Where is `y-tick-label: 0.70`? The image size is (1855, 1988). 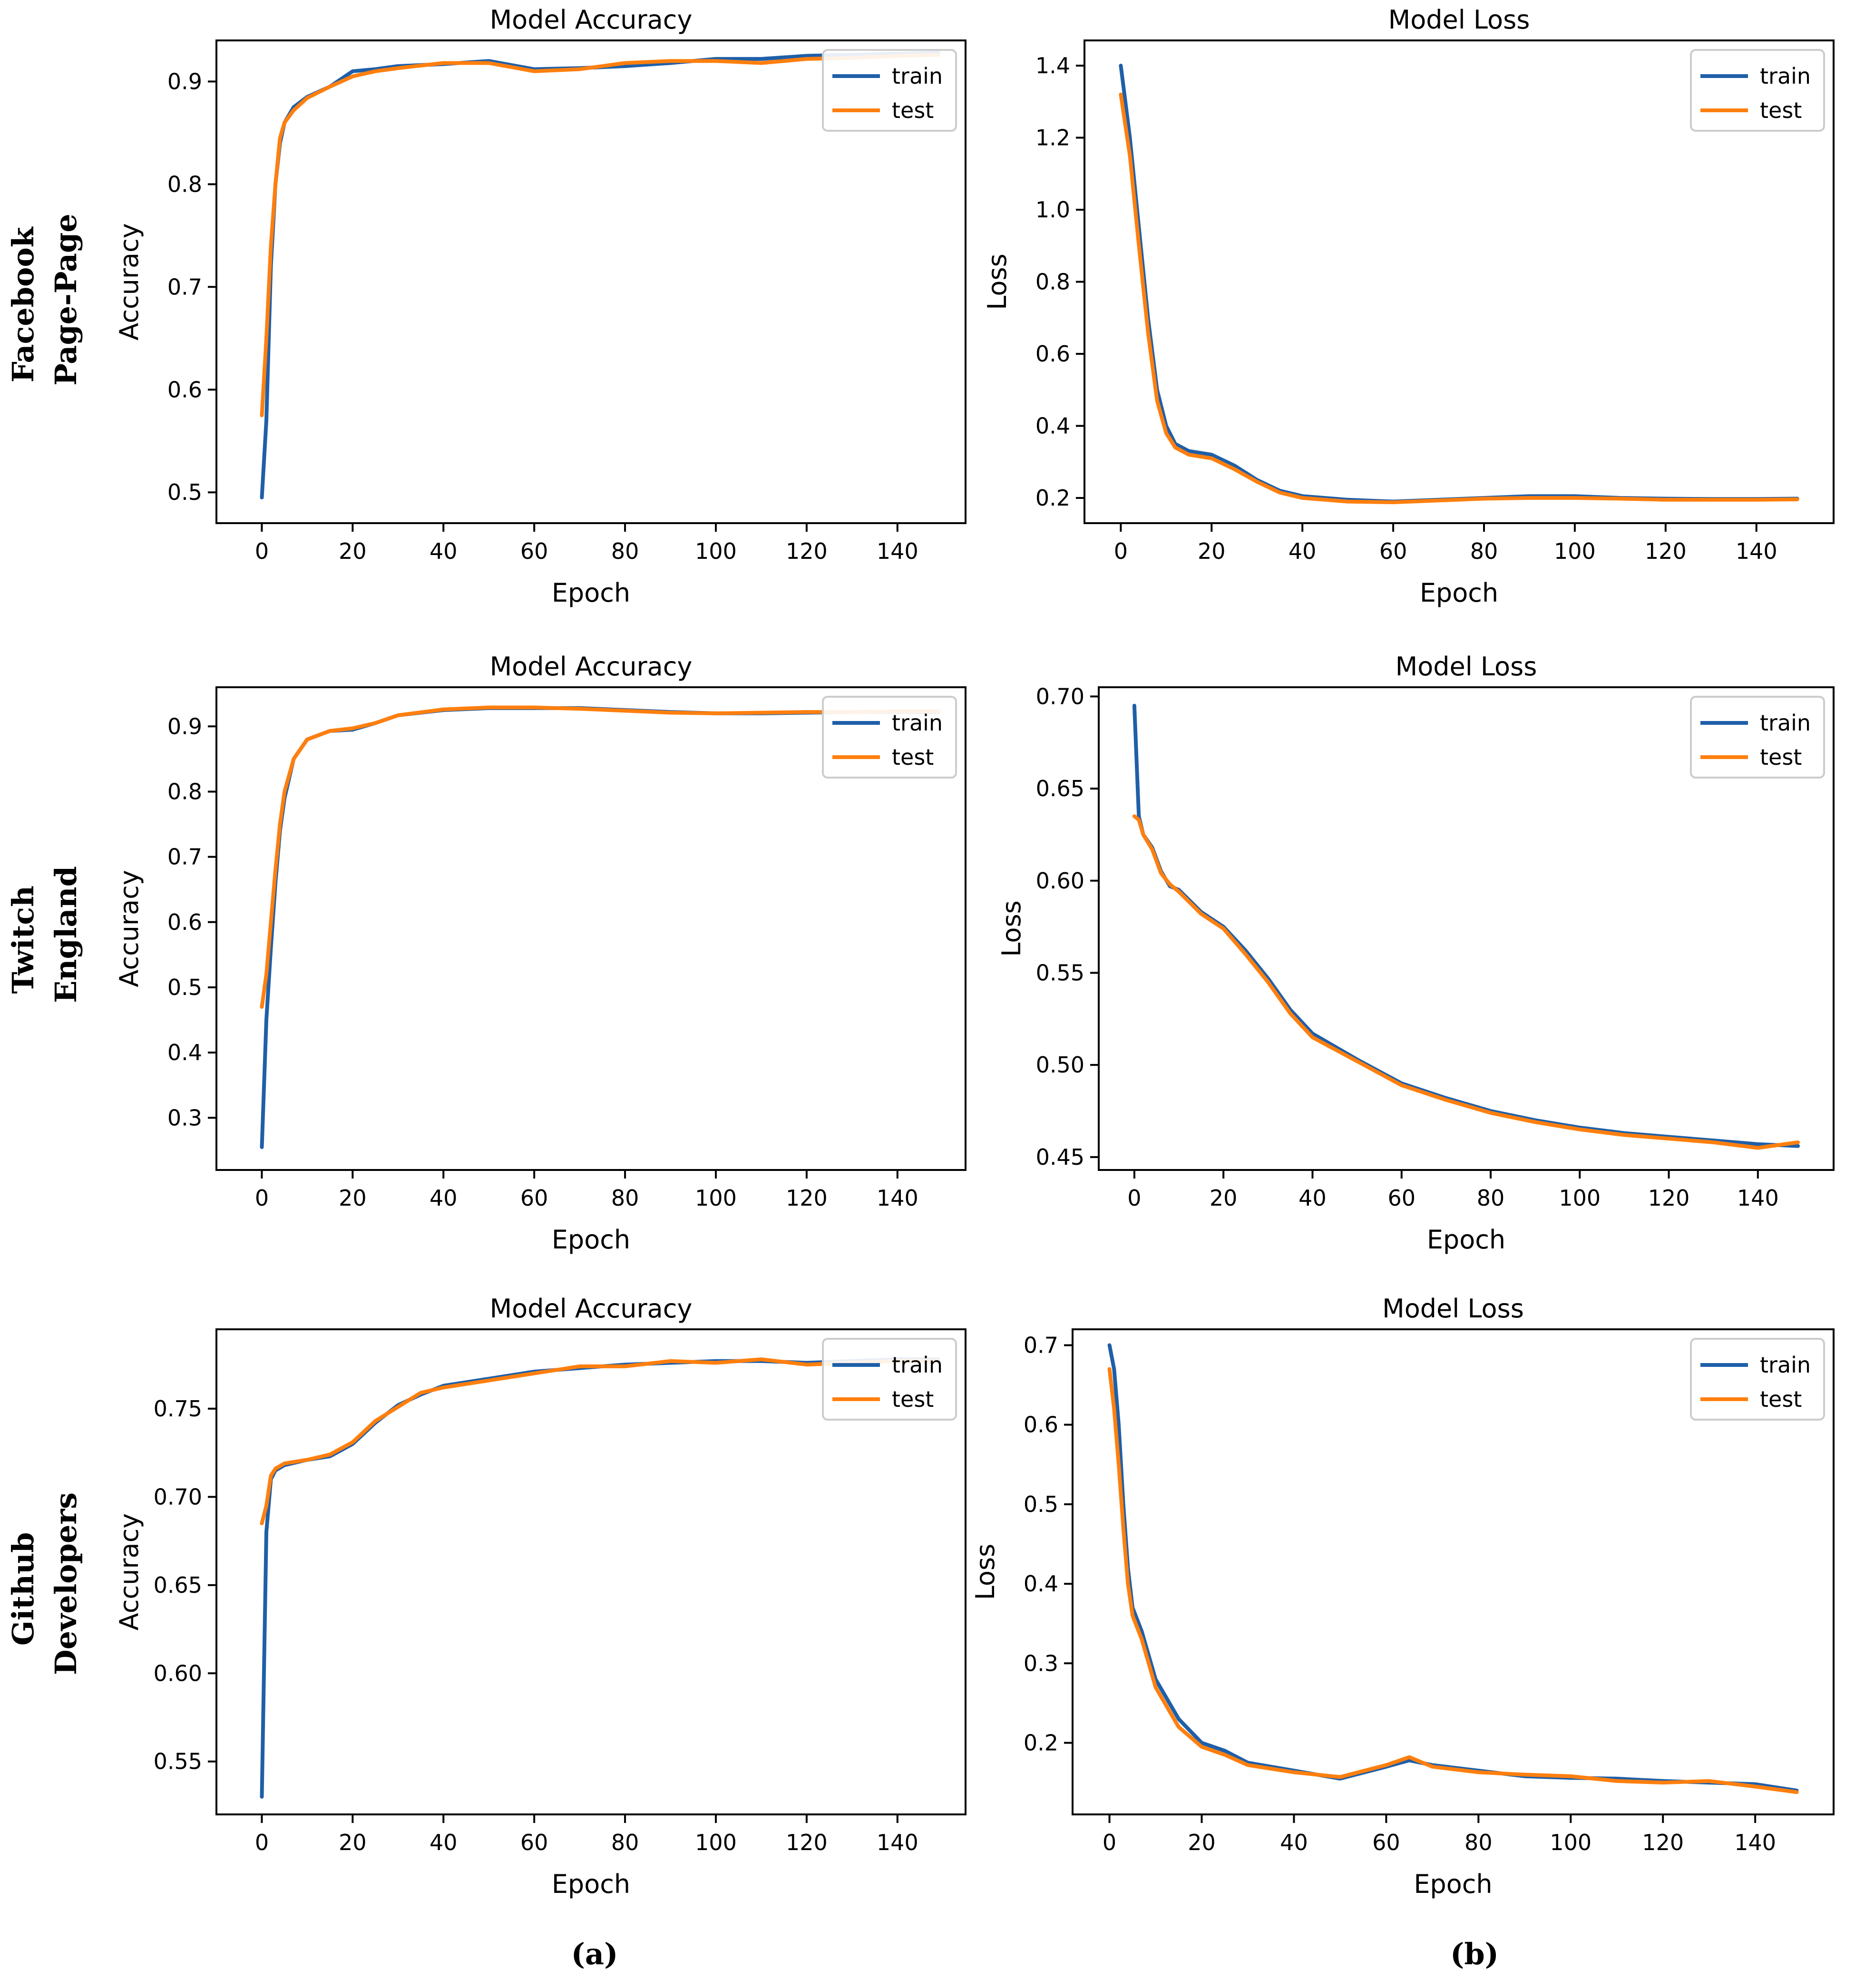 y-tick-label: 0.70 is located at coordinates (1060, 696).